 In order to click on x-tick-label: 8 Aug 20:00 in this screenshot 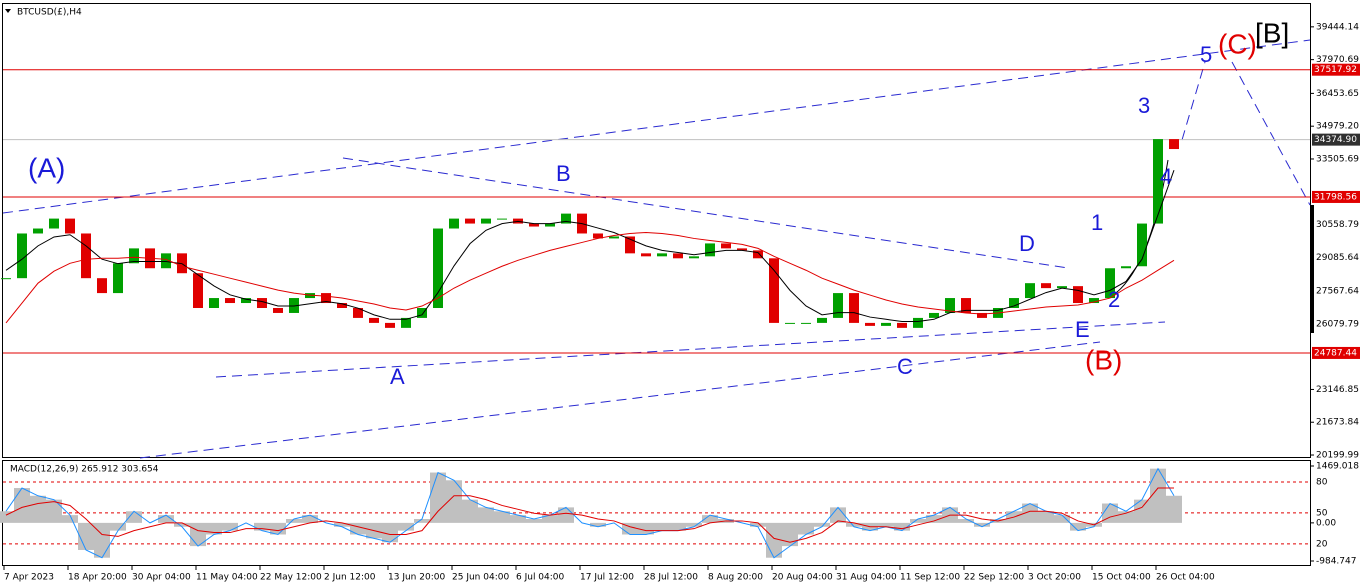, I will do `click(735, 578)`.